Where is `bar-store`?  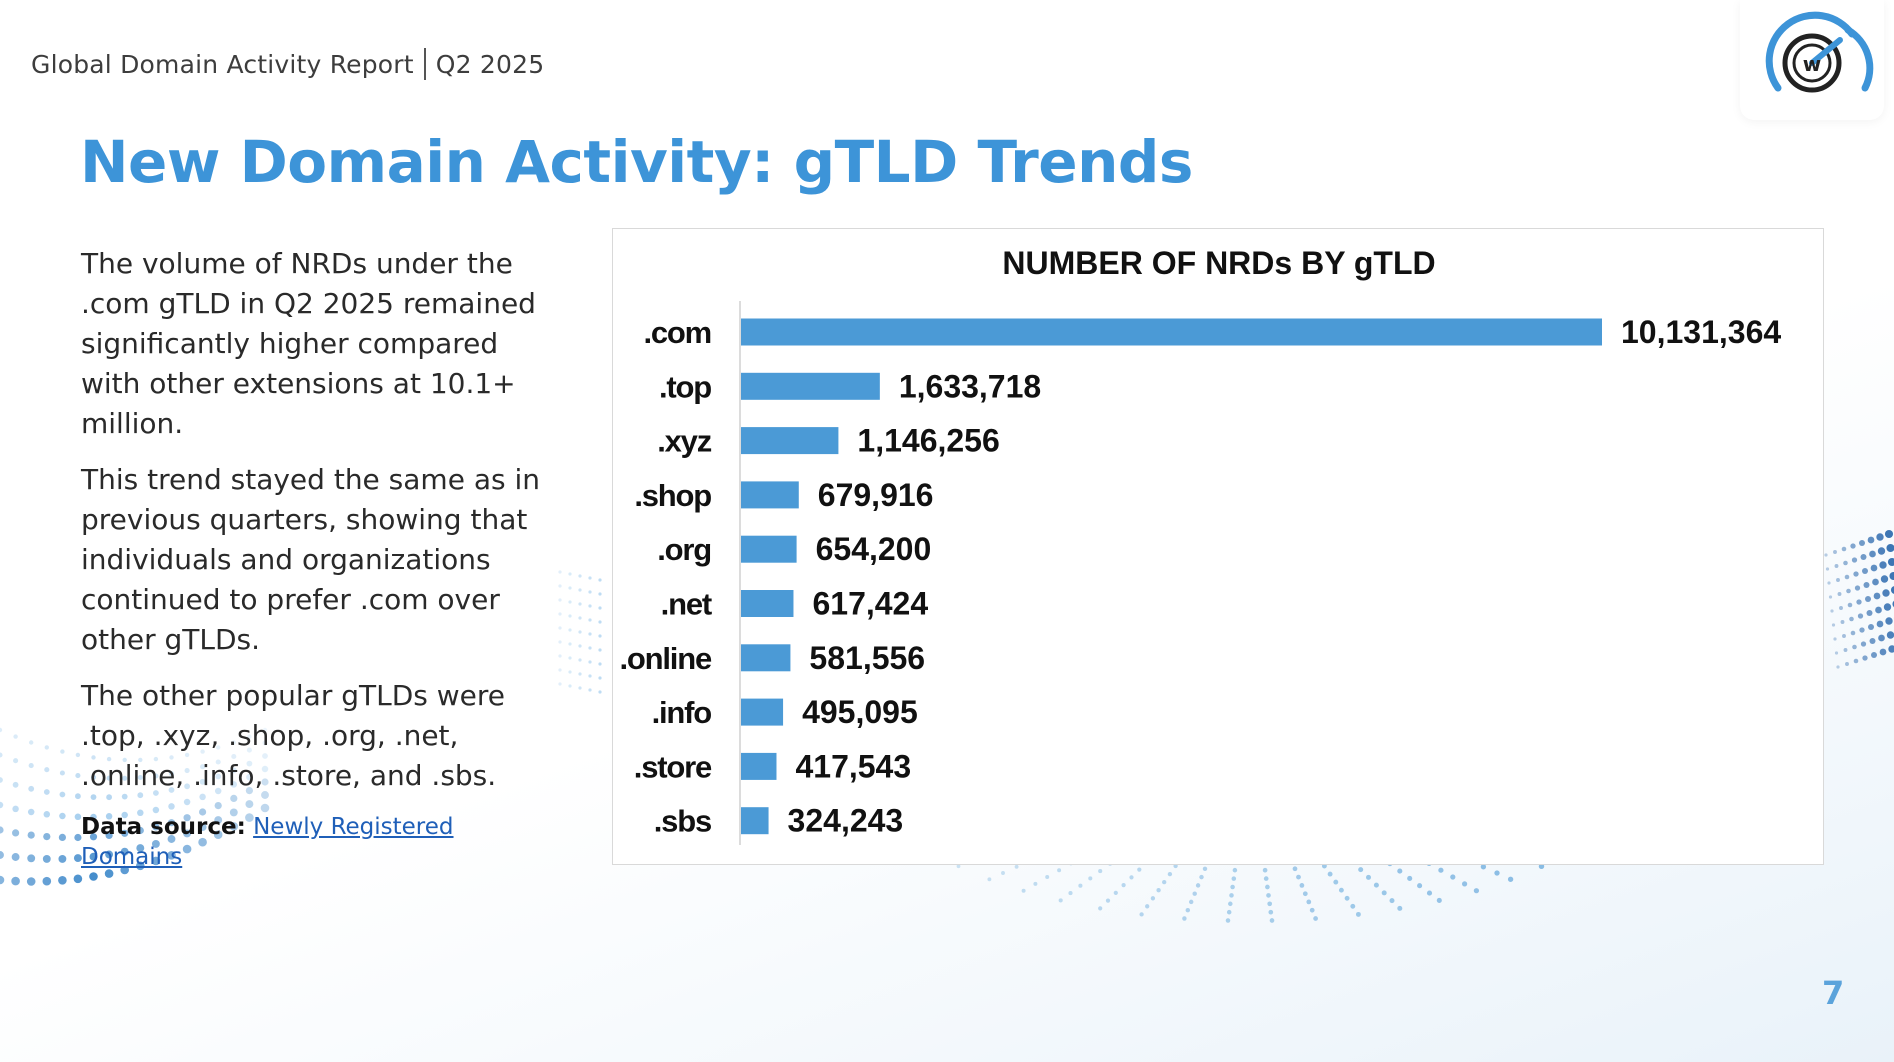 bar-store is located at coordinates (759, 766).